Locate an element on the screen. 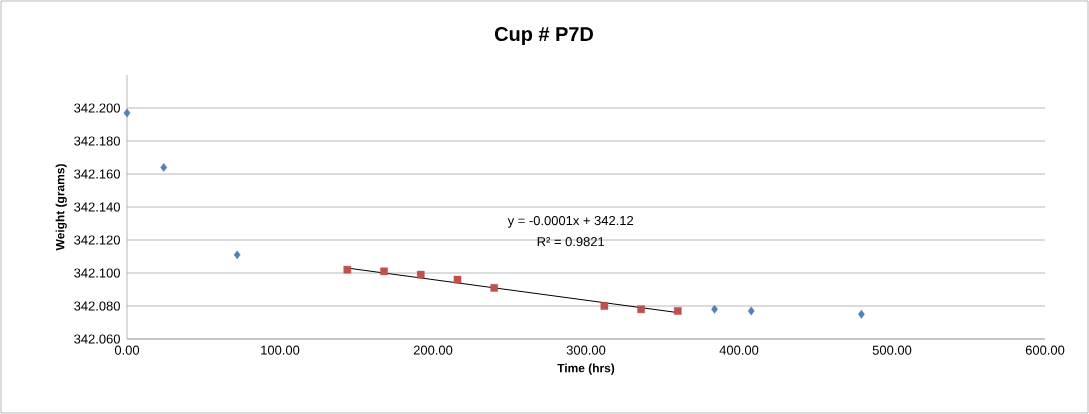  y-tick-label: 342.180 is located at coordinates (97, 141).